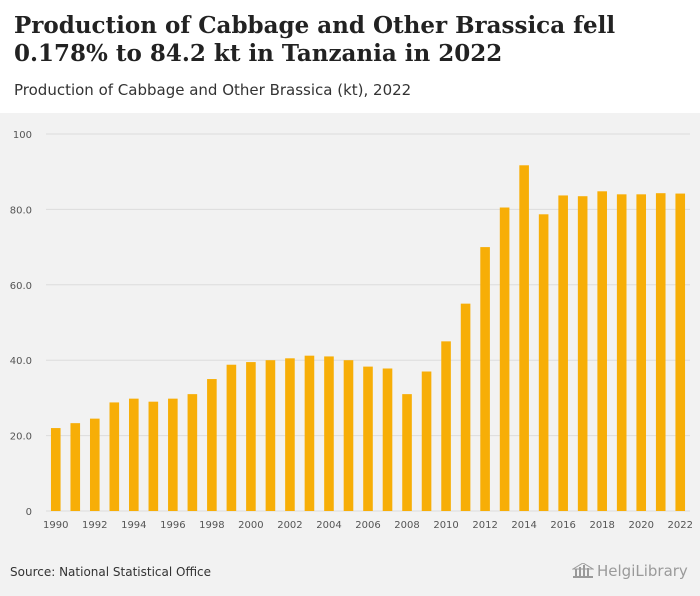 This screenshot has height=596, width=700. I want to click on y-axis-ticks: 0 20.0 40.0 60.0 80.0 100, so click(21, 324).